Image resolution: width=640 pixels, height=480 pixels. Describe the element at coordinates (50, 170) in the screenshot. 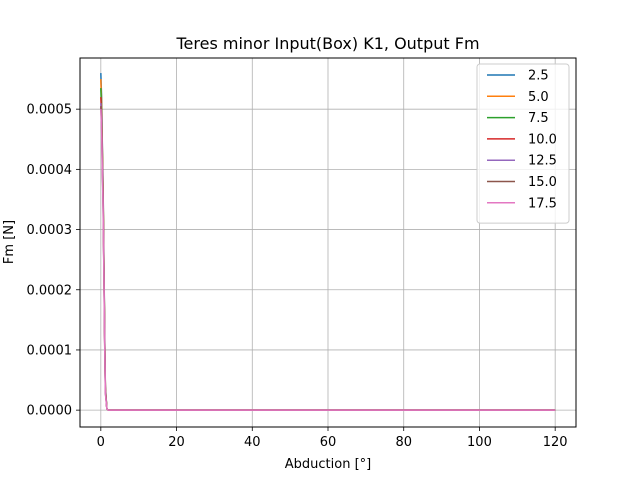

I see `y-tick-label: 0.0004` at that location.